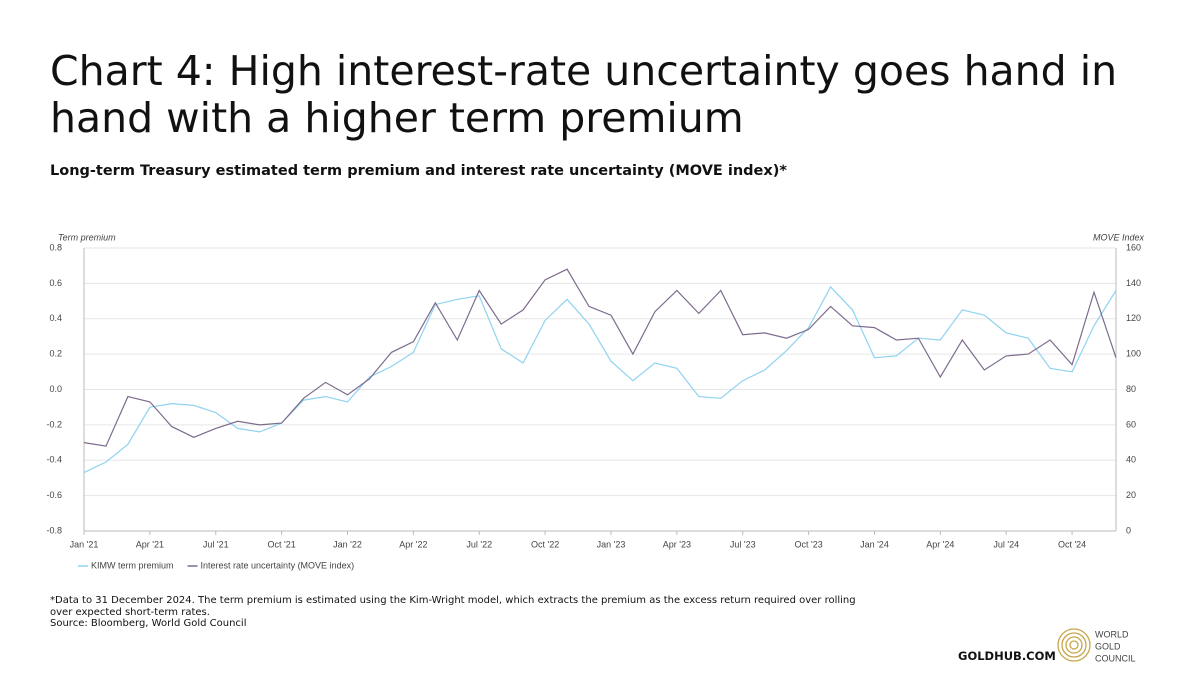  I want to click on logo-mark, so click(1074, 645).